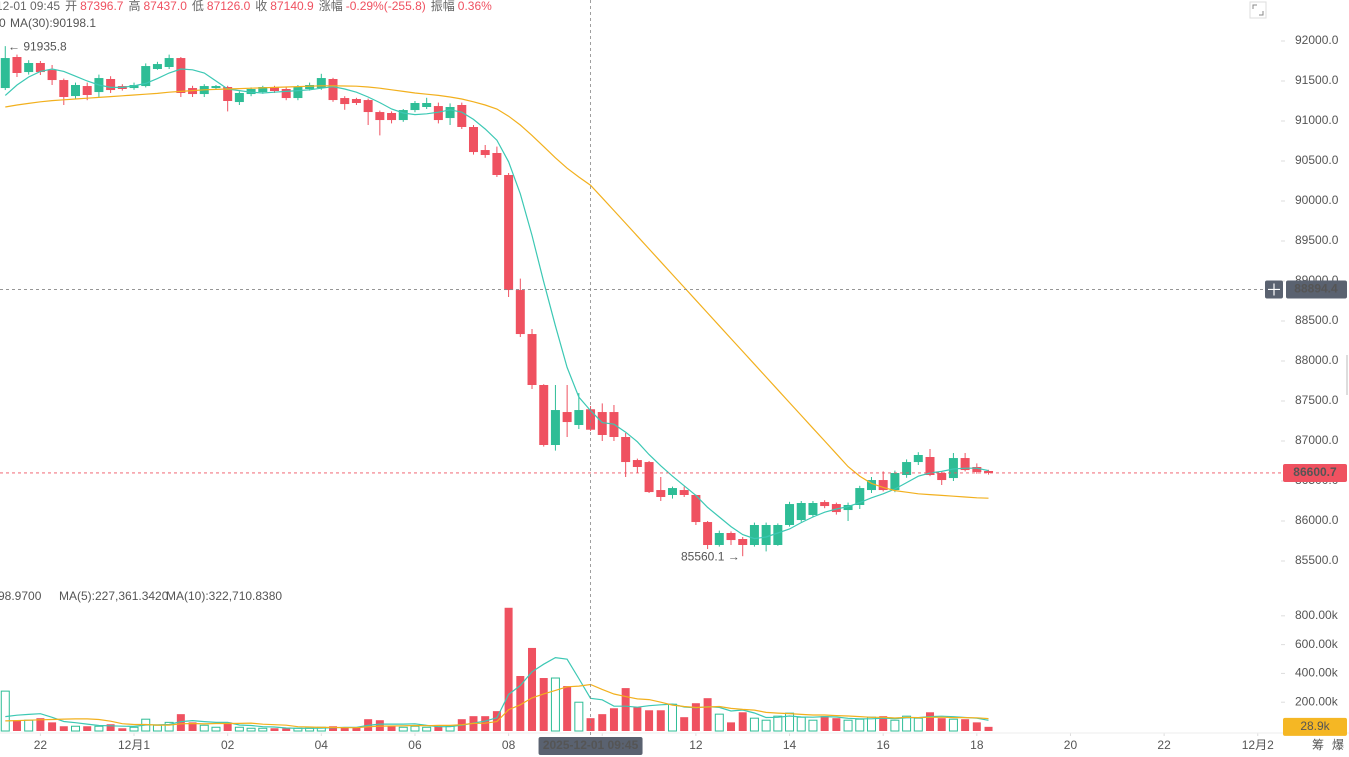 This screenshot has width=1349, height=757. Describe the element at coordinates (509, 745) in the screenshot. I see `x-tick-label: 08` at that location.